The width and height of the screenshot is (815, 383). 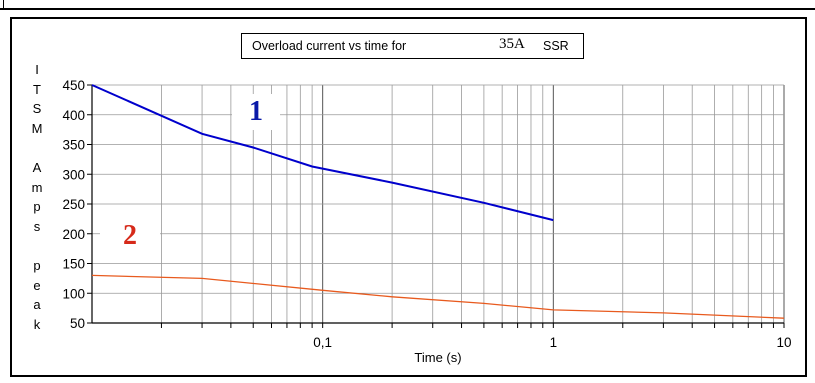 I want to click on y-tick-label: 200, so click(x=73, y=234).